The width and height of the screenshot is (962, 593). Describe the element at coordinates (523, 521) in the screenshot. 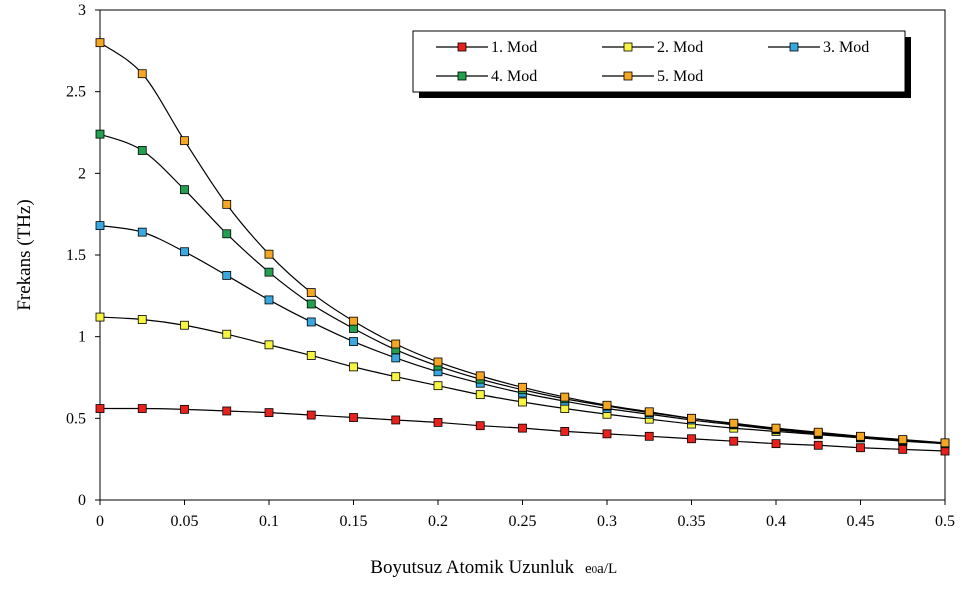

I see `x-tick-label: 0.25` at that location.